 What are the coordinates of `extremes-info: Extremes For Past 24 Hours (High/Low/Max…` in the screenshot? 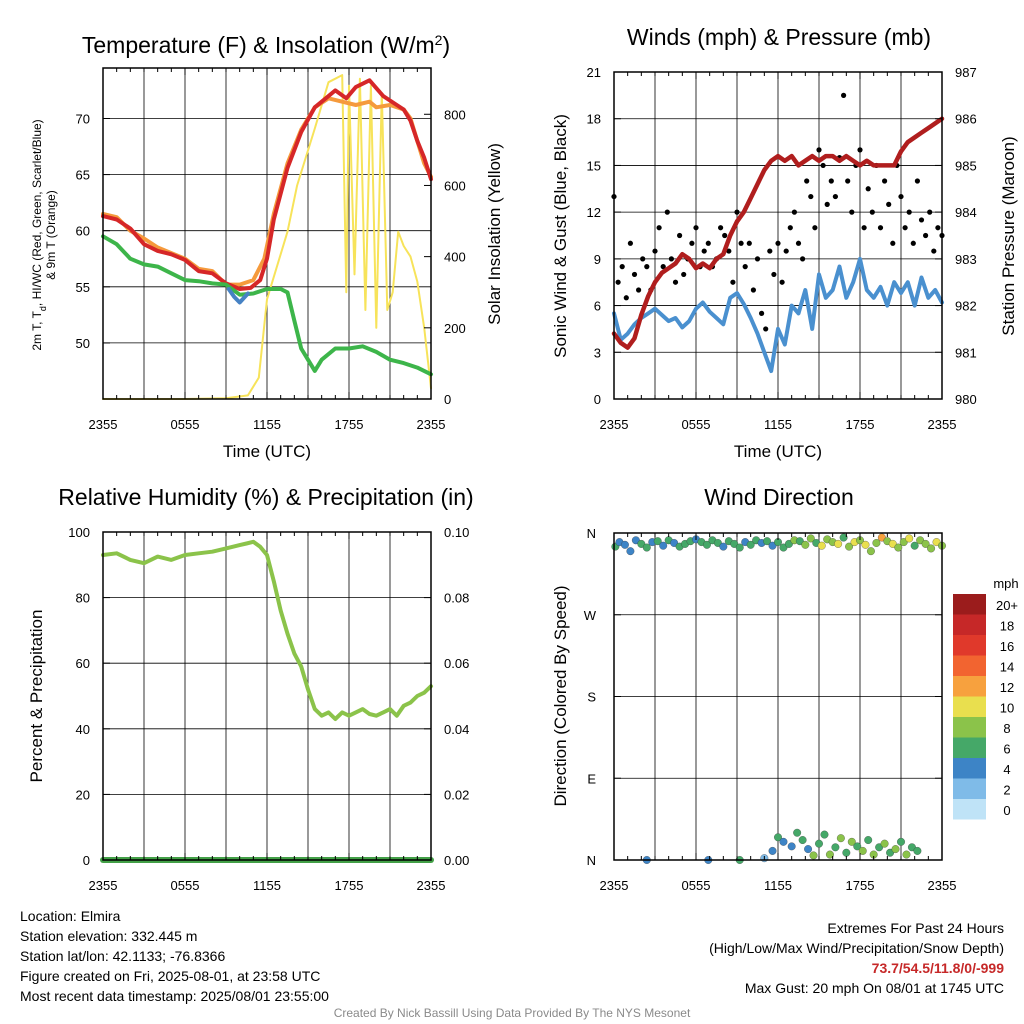 It's located at (856, 958).